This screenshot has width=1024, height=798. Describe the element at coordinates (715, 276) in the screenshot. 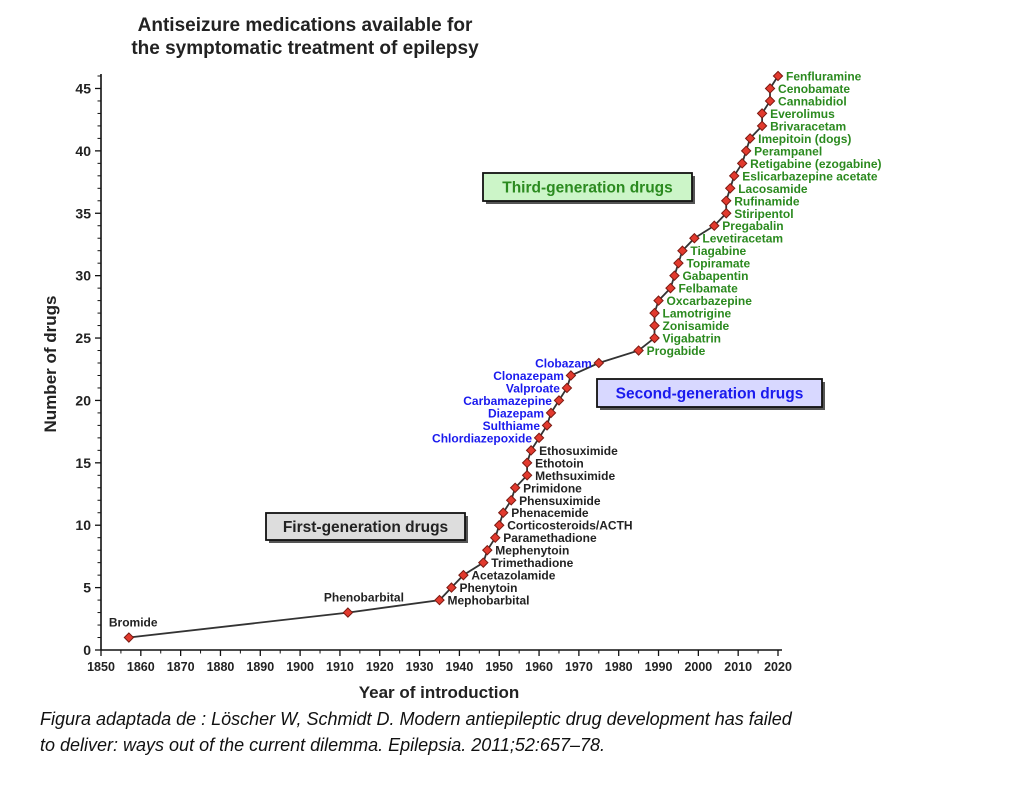

I see `drug-name-label: Gabapentin` at that location.